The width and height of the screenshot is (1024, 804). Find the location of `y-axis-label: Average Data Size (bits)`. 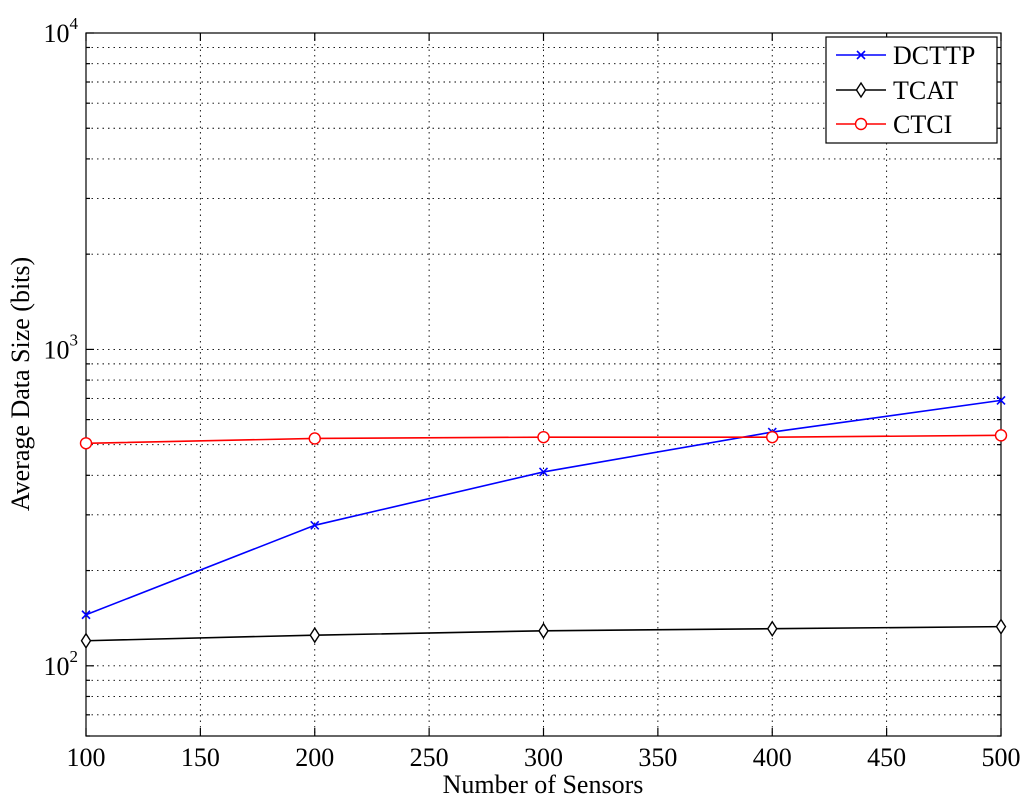

y-axis-label: Average Data Size (bits) is located at coordinates (20, 384).